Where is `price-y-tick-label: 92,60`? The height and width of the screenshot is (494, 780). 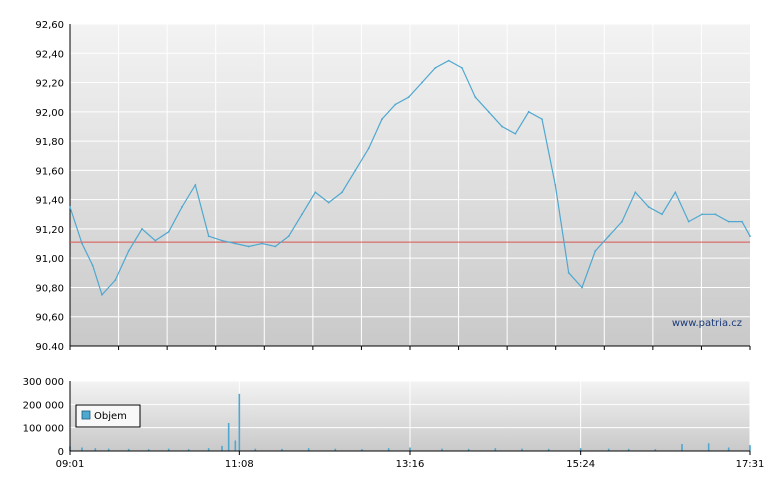
price-y-tick-label: 92,60 is located at coordinates (49, 25).